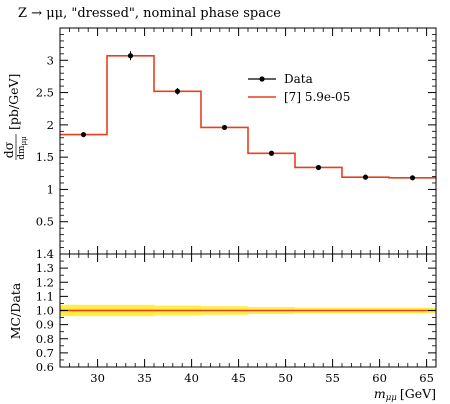  What do you see at coordinates (238, 378) in the screenshot?
I see `x-tick-label: 45` at bounding box center [238, 378].